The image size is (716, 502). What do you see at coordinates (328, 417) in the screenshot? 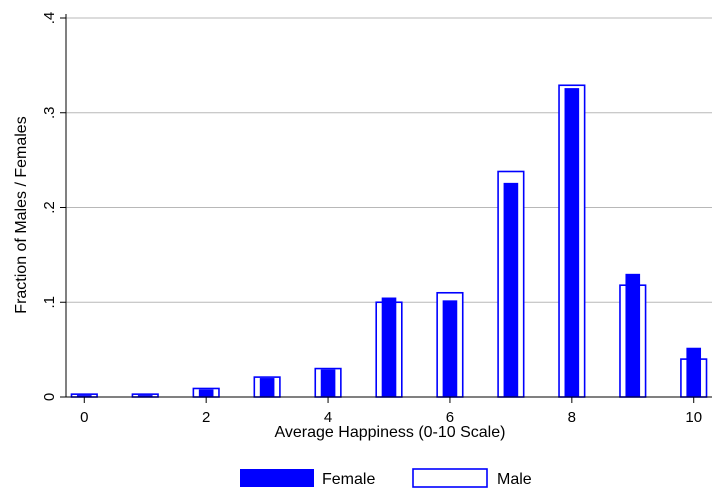
I see `x-tick-label: 4` at bounding box center [328, 417].